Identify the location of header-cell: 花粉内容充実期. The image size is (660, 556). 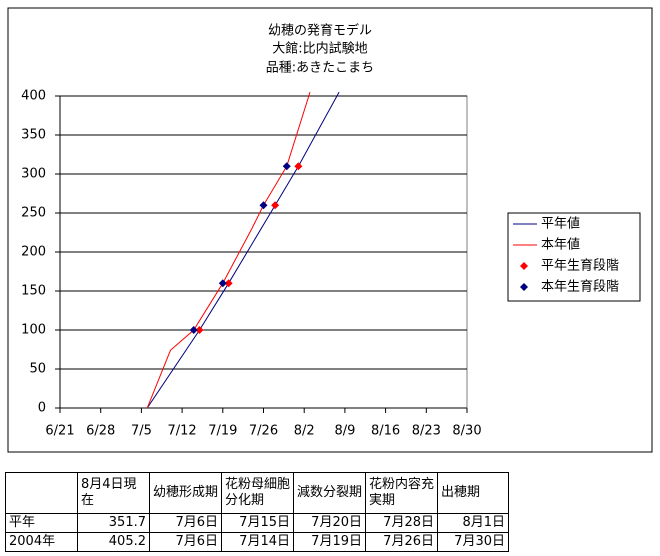
(401, 493).